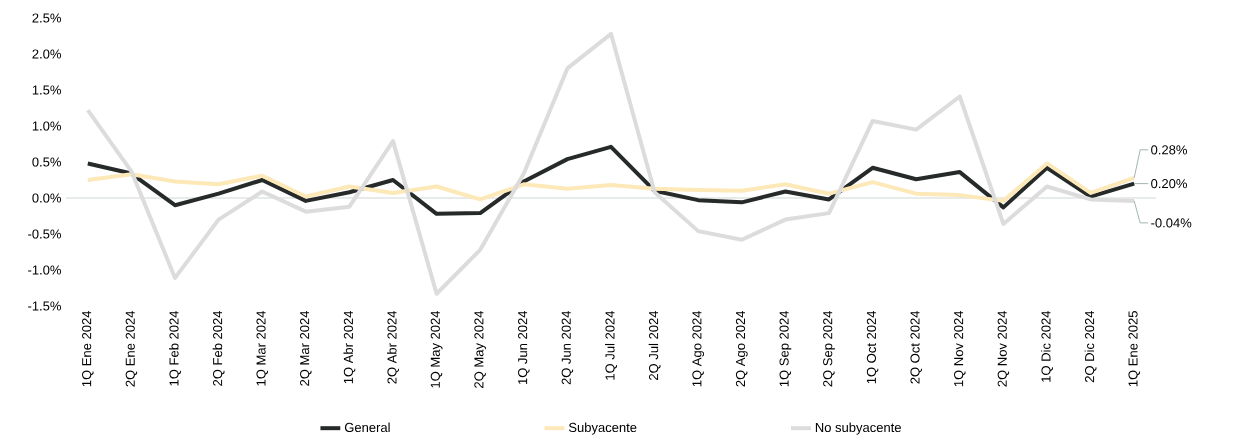 This screenshot has width=1236, height=443. What do you see at coordinates (741, 348) in the screenshot?
I see `x-tick-label: 2Q Ago 2024` at bounding box center [741, 348].